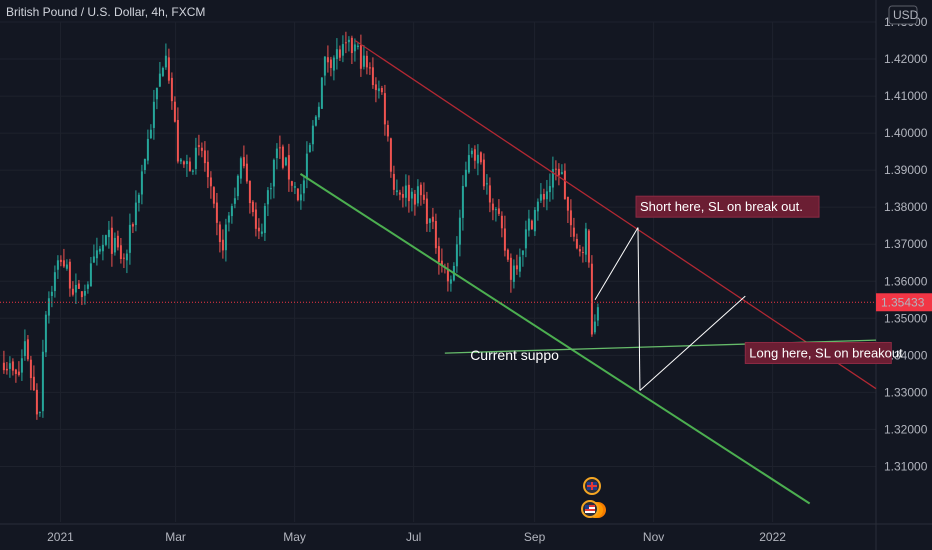  Describe the element at coordinates (294, 537) in the screenshot. I see `x-tick-label: May` at that location.